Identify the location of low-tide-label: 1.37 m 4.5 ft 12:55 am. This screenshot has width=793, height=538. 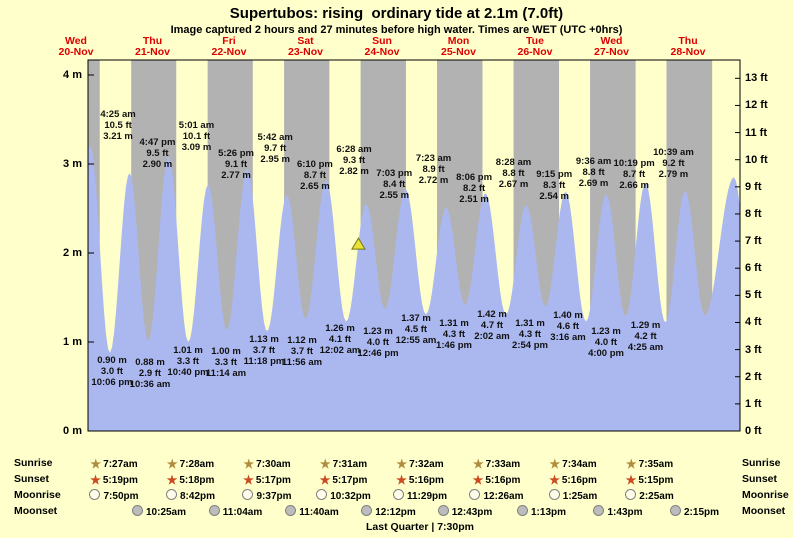
(416, 330).